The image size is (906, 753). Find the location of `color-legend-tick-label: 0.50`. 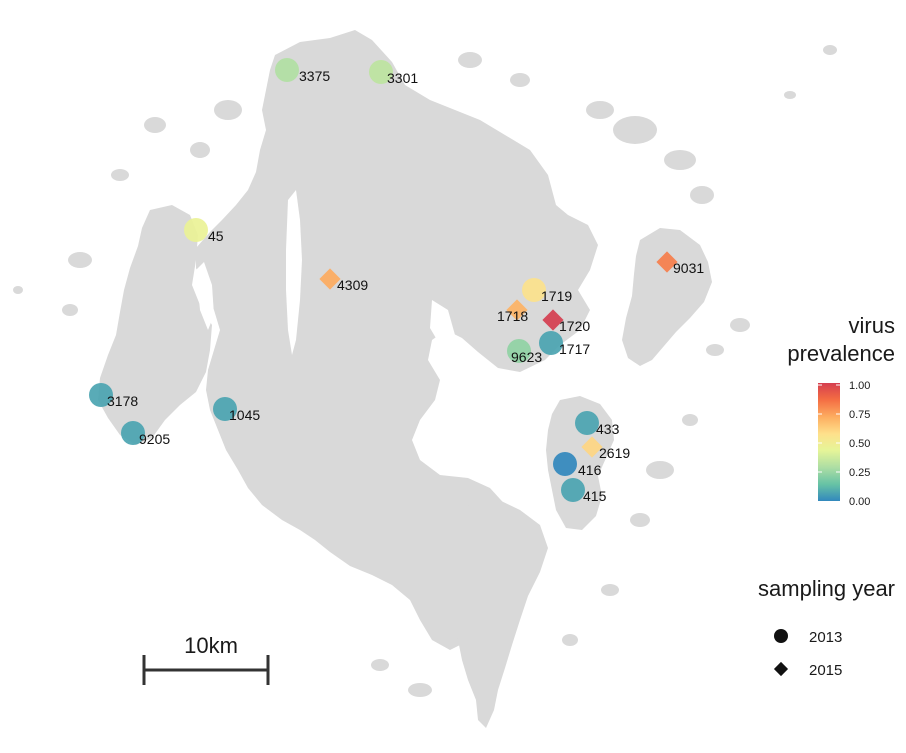

color-legend-tick-label: 0.50 is located at coordinates (859, 444).